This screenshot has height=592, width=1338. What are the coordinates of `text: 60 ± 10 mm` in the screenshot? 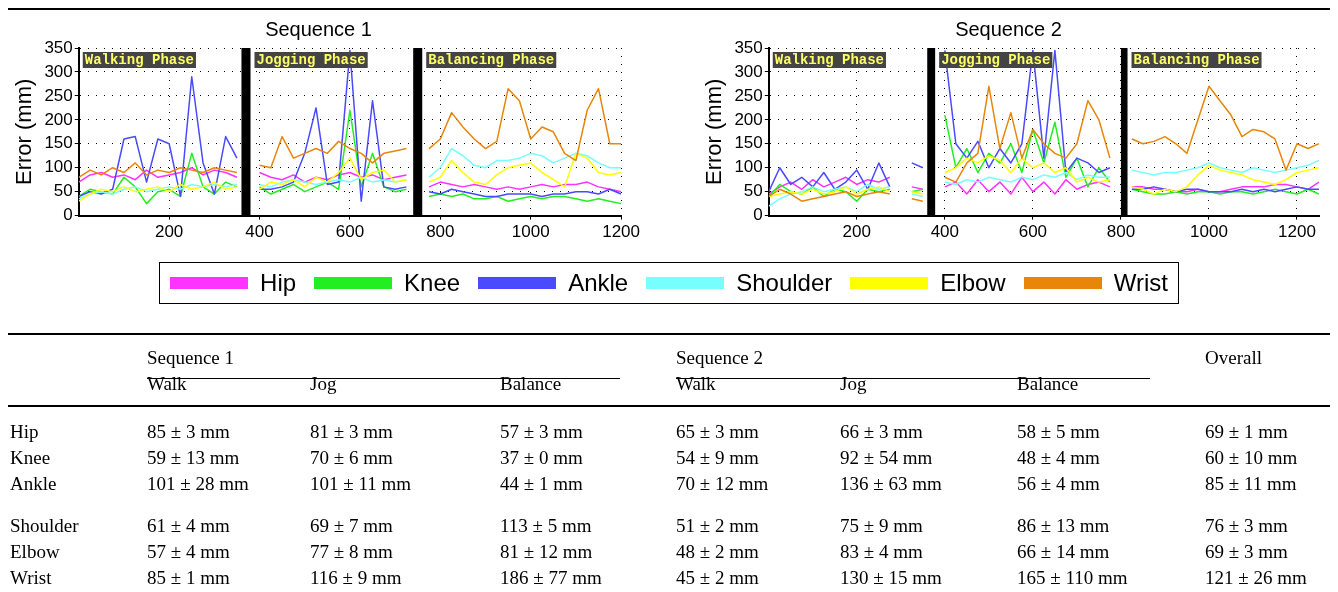 It's located at (1251, 458).